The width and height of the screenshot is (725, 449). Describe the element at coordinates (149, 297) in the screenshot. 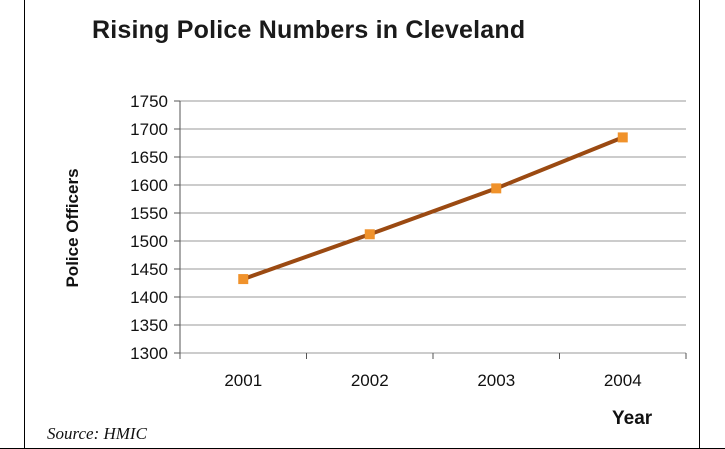

I see `y-tick-label: 1400` at that location.